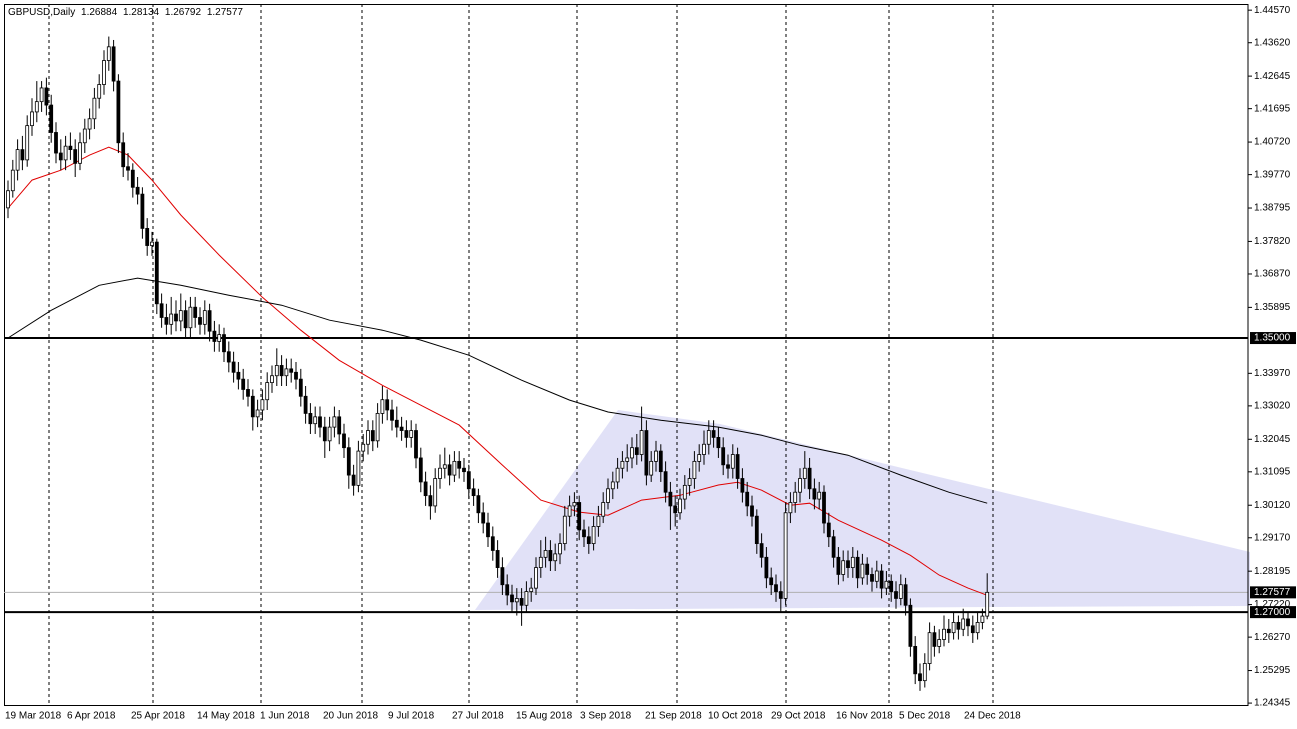 The width and height of the screenshot is (1297, 729). I want to click on y-tick-label: 1.30120, so click(1272, 505).